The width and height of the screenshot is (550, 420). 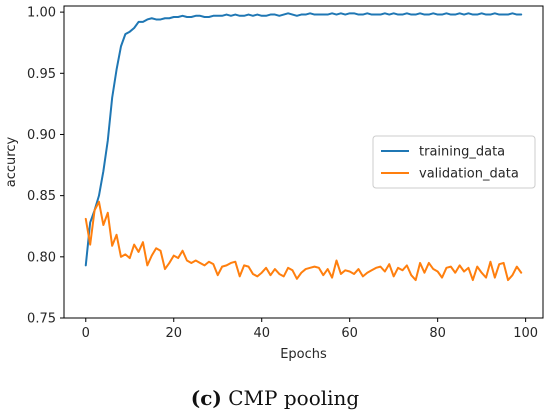 I want to click on x-tick-label: 100, so click(x=525, y=333).